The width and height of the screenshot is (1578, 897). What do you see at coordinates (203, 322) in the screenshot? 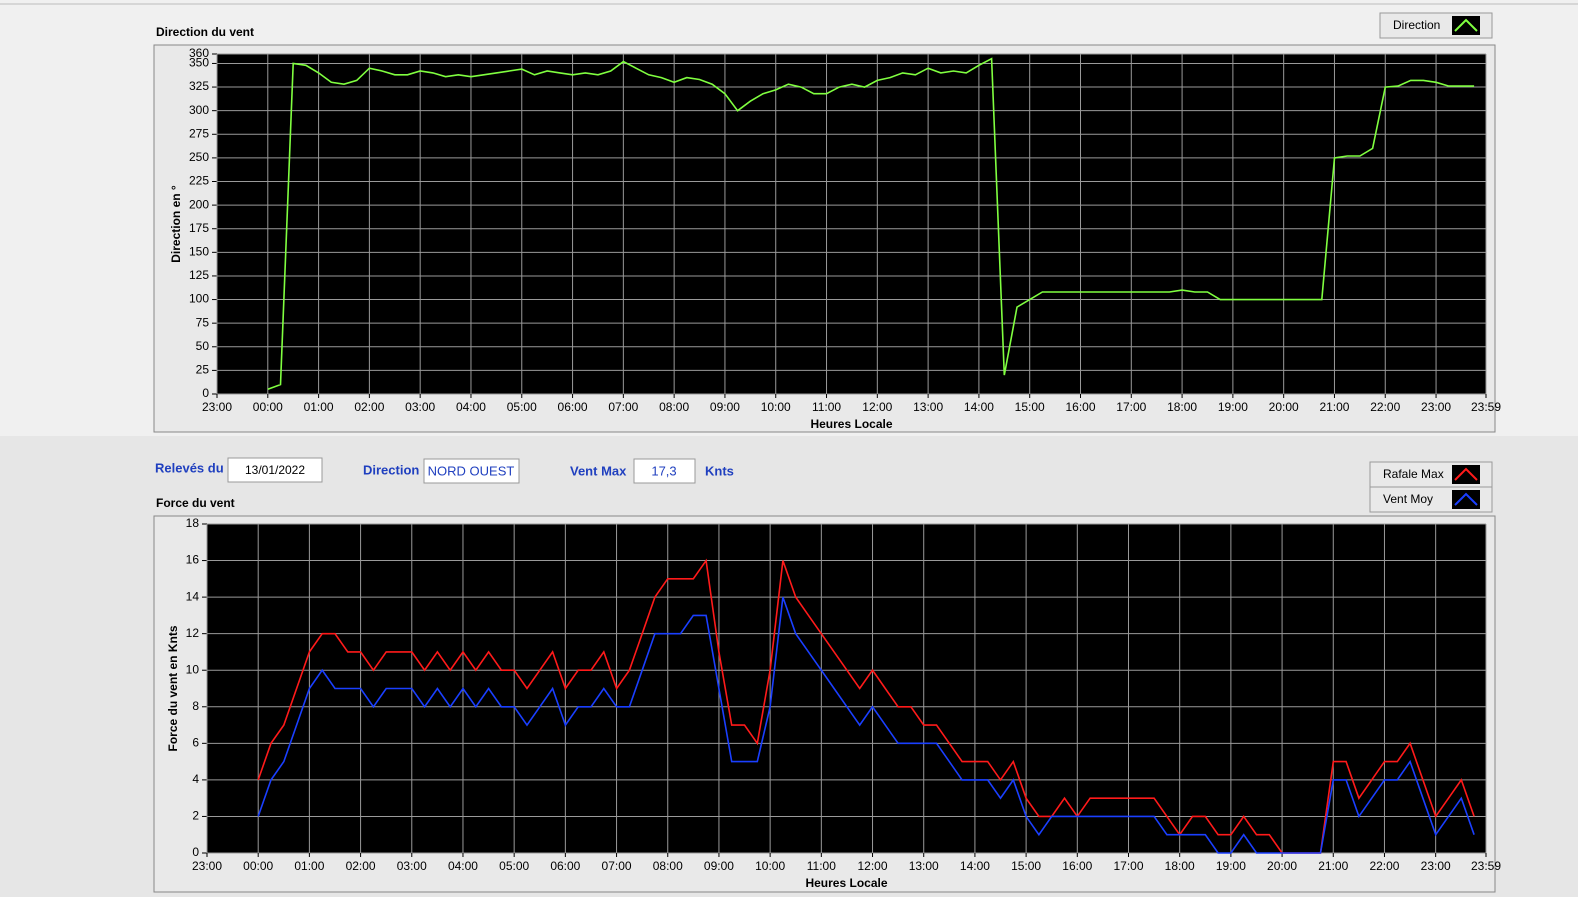
I see `y-tick-label: 75` at bounding box center [203, 322].